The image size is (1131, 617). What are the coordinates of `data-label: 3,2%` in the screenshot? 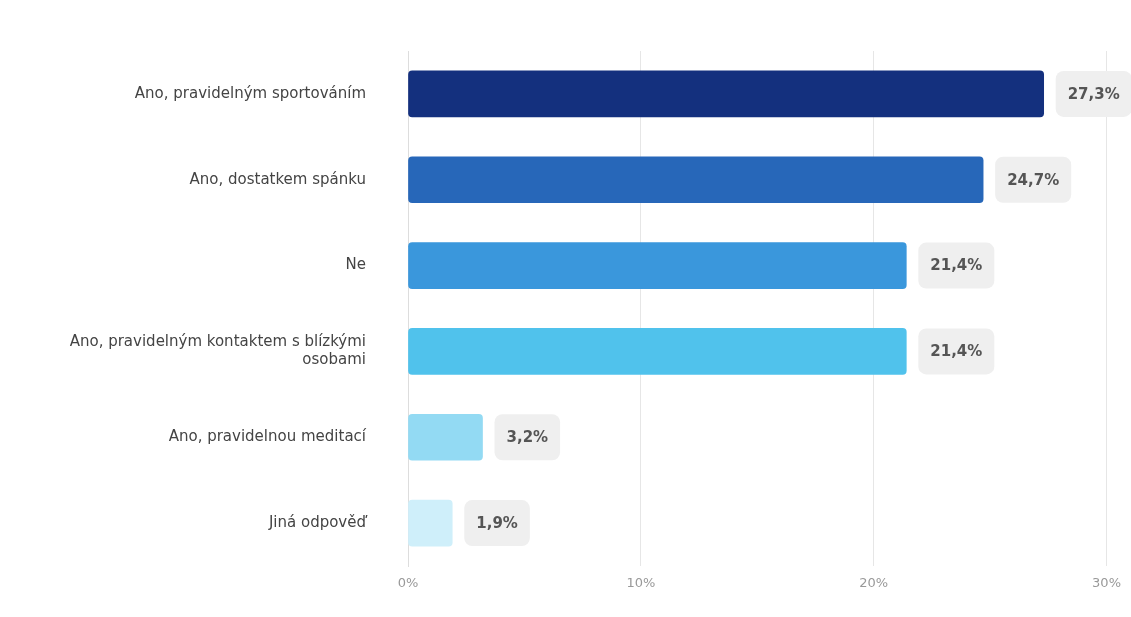 It's located at (527, 437).